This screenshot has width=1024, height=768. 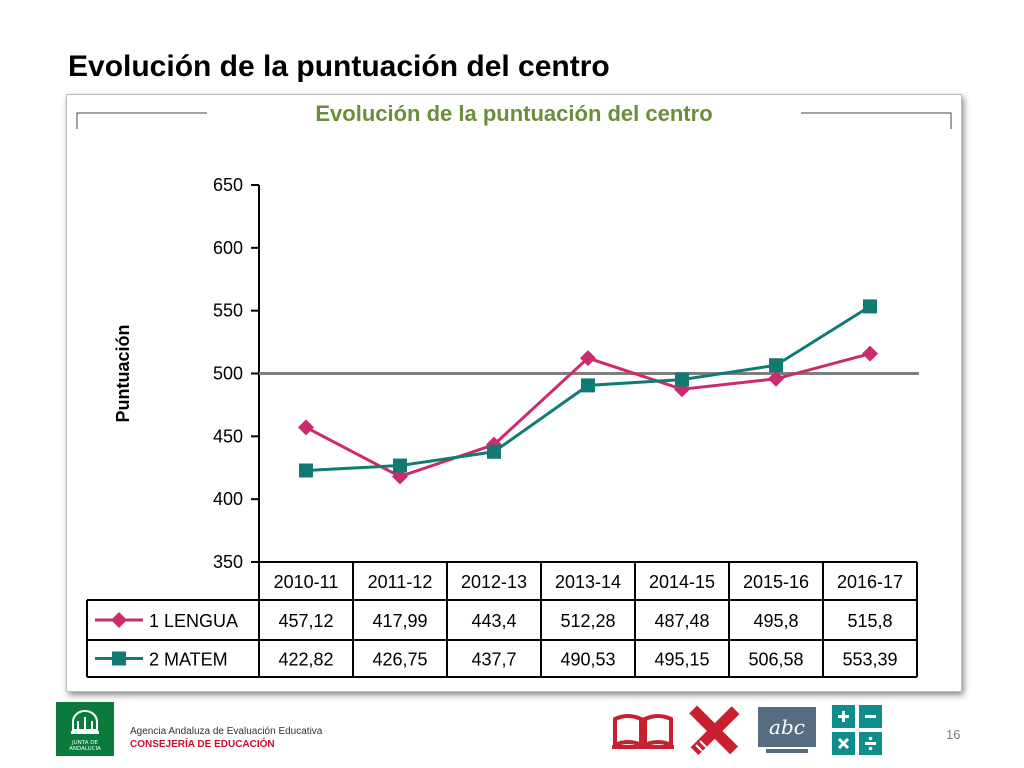 What do you see at coordinates (193, 621) in the screenshot?
I see `legend-label-1: 1 LENGUA` at bounding box center [193, 621].